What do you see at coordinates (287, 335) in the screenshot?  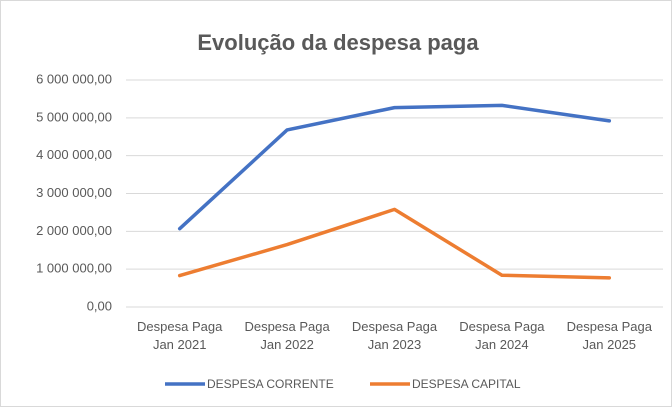 I see `x-tick-label: Despesa Paga Jan 2022` at bounding box center [287, 335].